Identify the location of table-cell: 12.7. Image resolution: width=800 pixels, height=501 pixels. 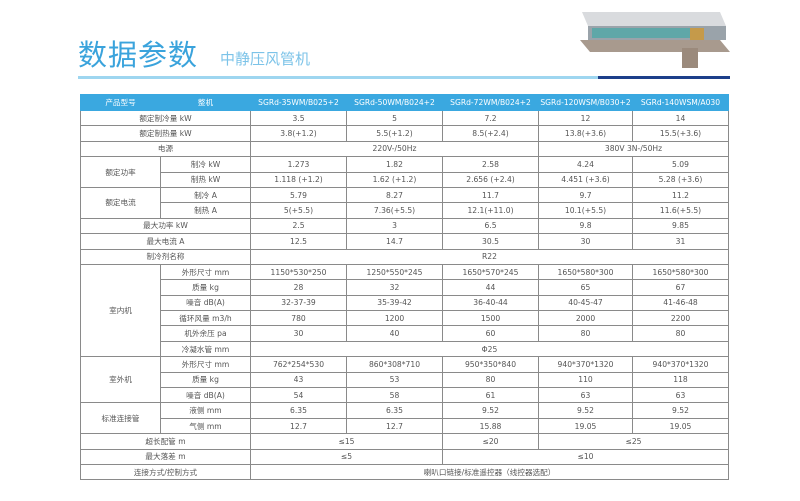
(298, 426).